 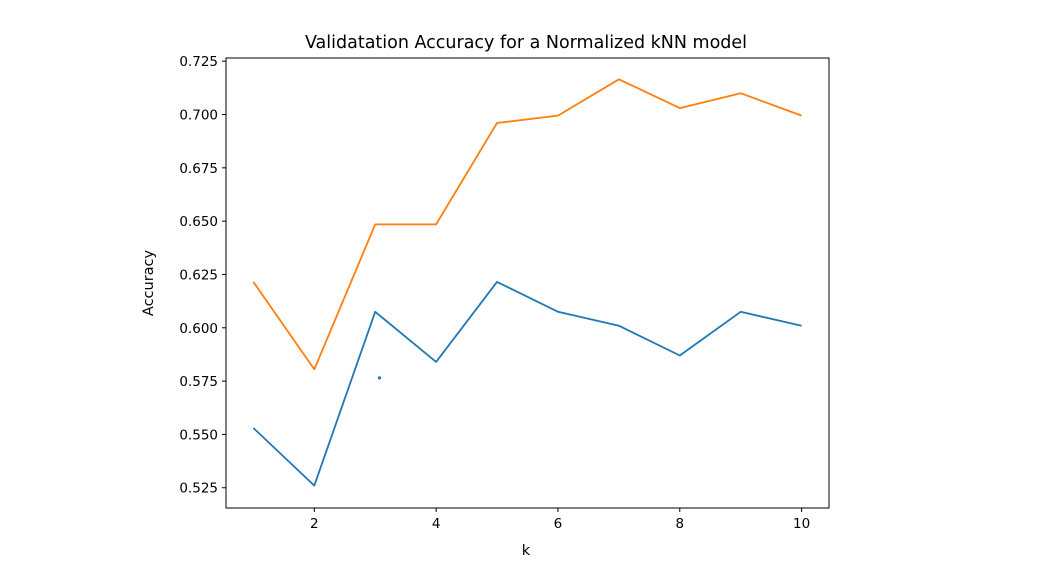 I want to click on y-tick-label: 0.725, so click(x=198, y=62).